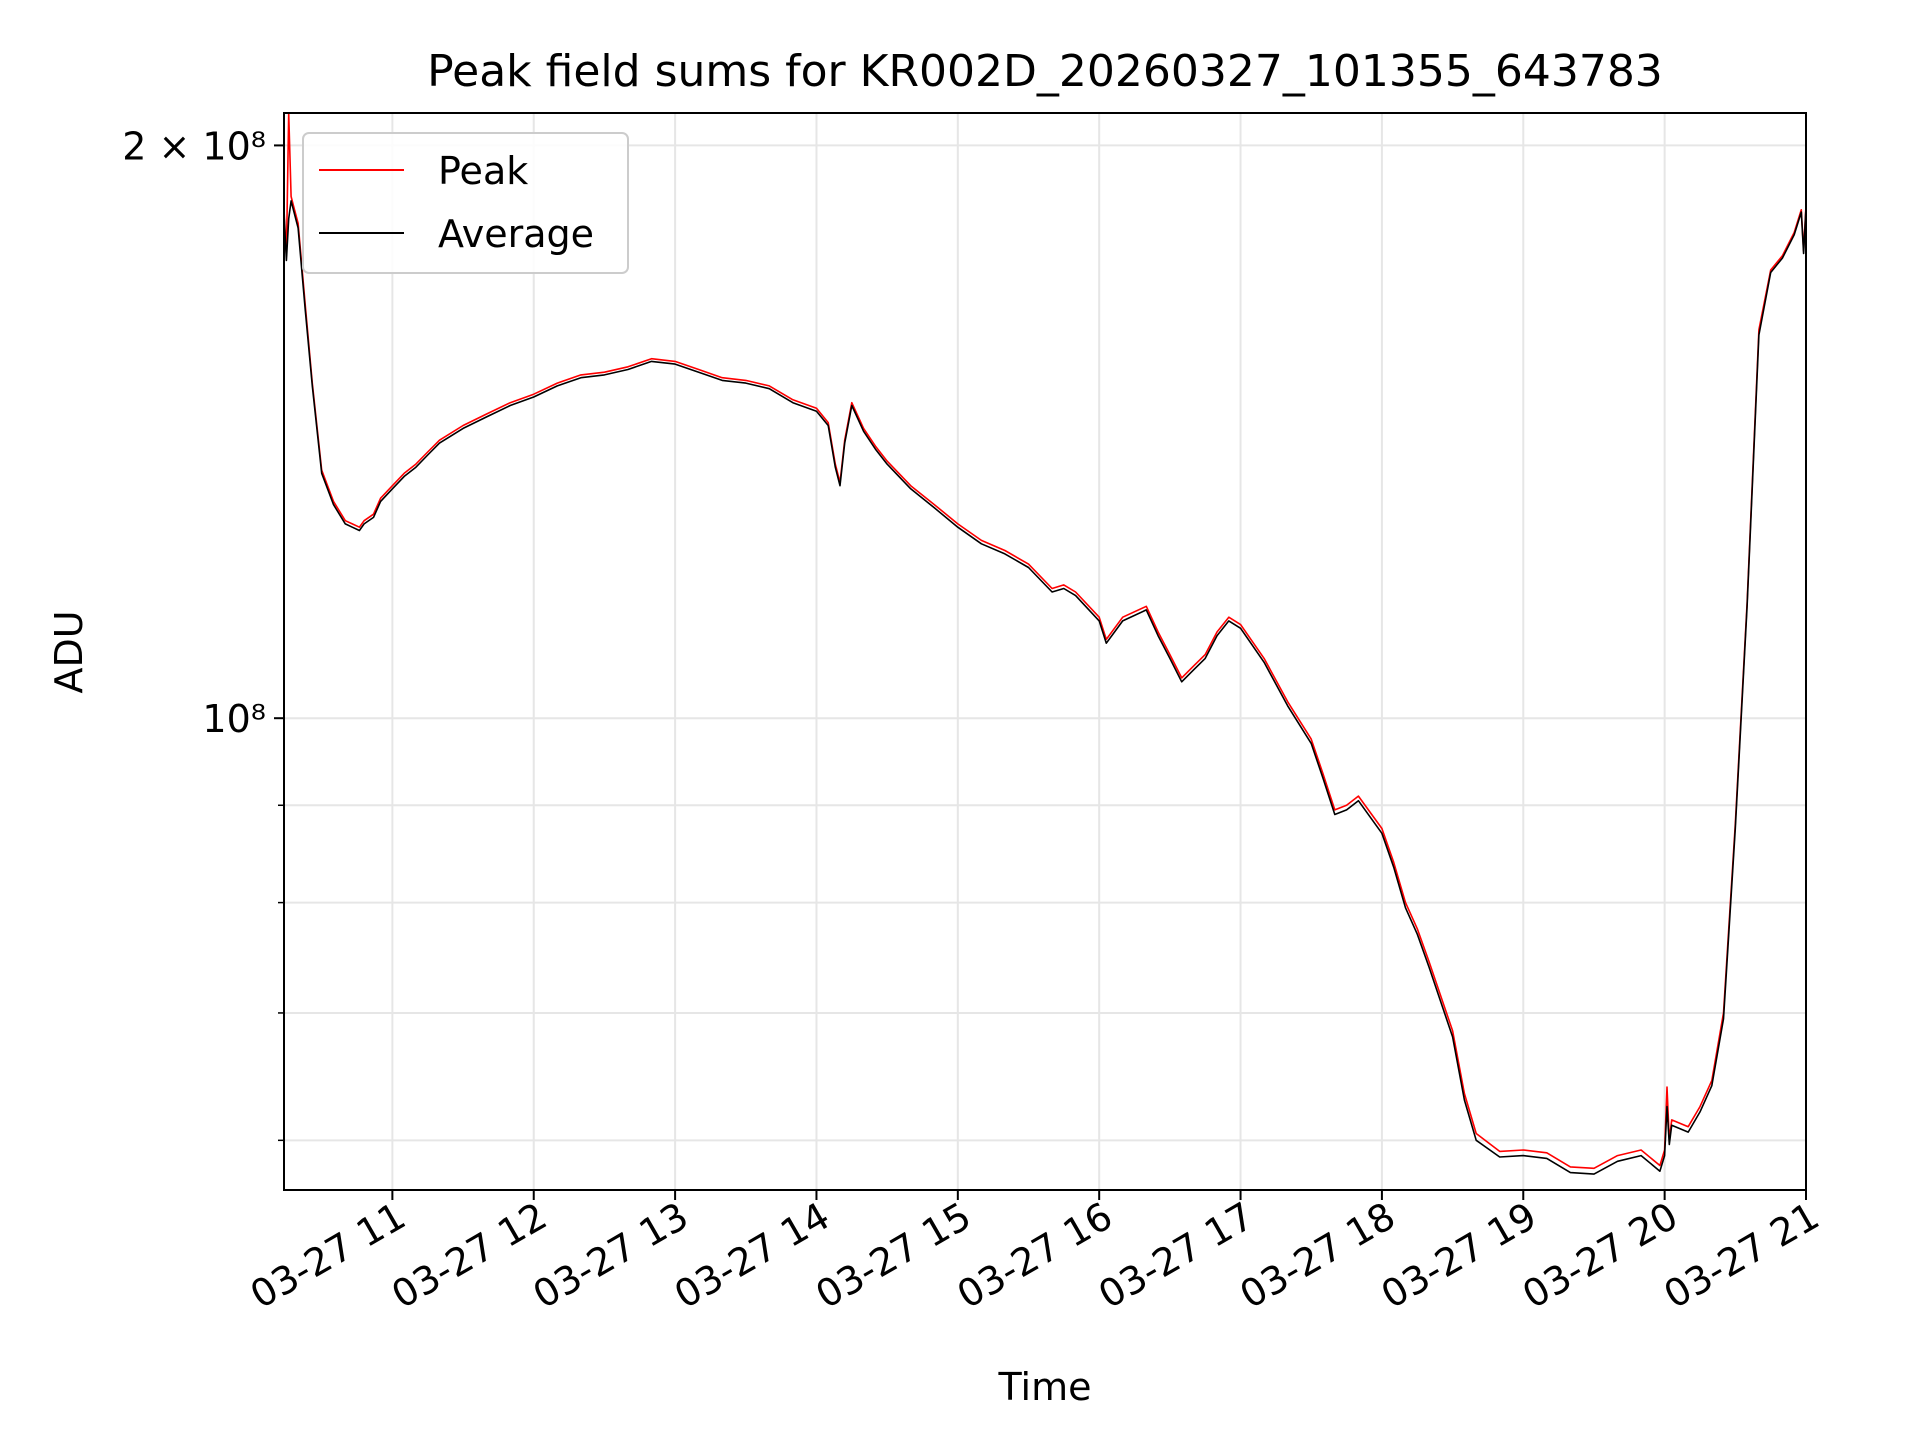 This screenshot has height=1440, width=1920. Describe the element at coordinates (69, 651) in the screenshot. I see `y-axis-label: ADU` at that location.